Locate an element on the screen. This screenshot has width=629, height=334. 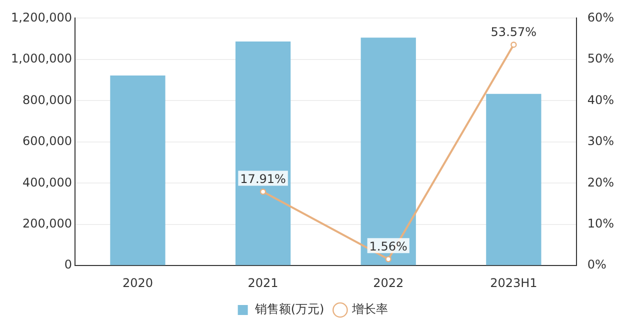
data-label: 1.56% is located at coordinates (388, 246).